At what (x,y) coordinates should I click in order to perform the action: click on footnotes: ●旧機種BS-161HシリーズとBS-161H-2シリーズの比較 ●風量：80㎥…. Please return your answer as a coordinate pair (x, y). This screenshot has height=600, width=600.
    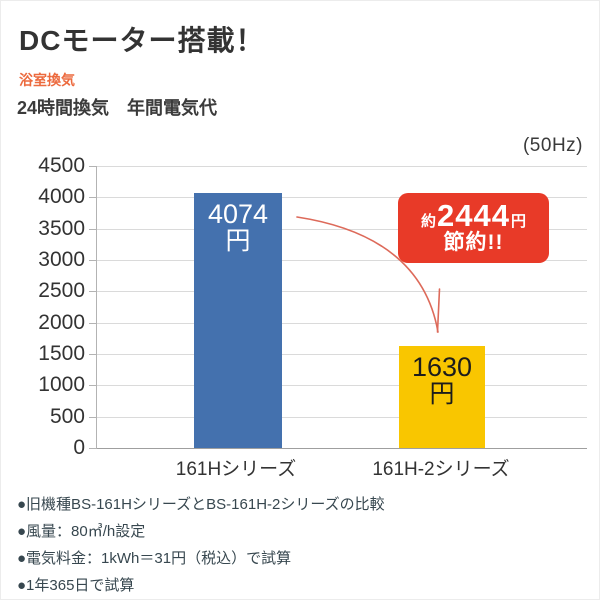
    Looking at the image, I should click on (201, 545).